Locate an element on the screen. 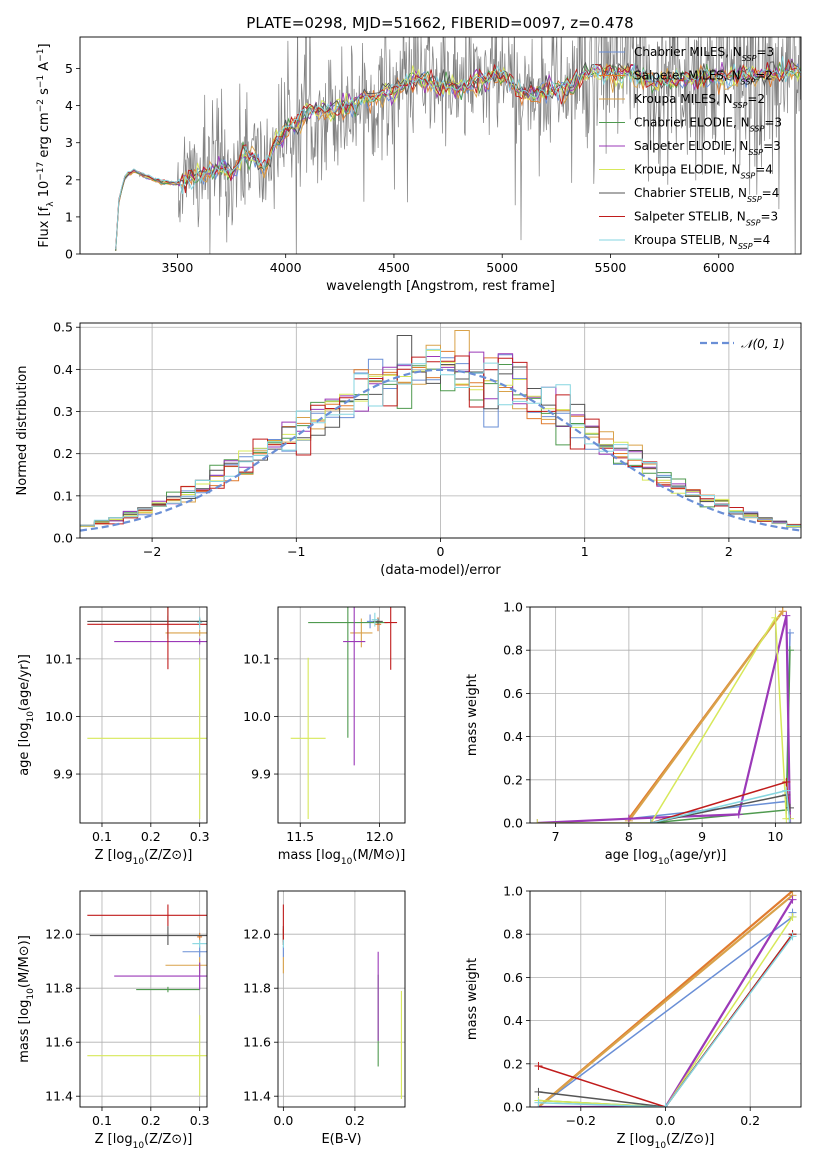 This screenshot has height=1170, width=819. legend-text: Chabrier MILES, N is located at coordinates (688, 52).